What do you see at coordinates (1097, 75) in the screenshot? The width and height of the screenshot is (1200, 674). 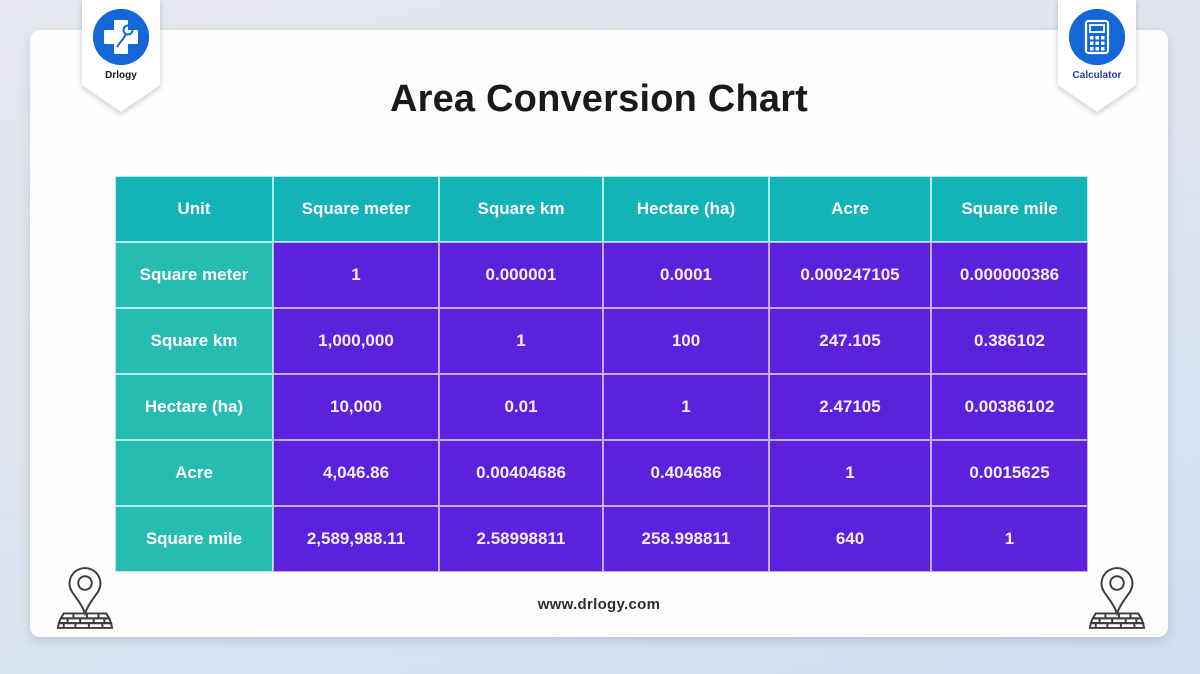 I see `calculator-badge-label: Calculator` at bounding box center [1097, 75].